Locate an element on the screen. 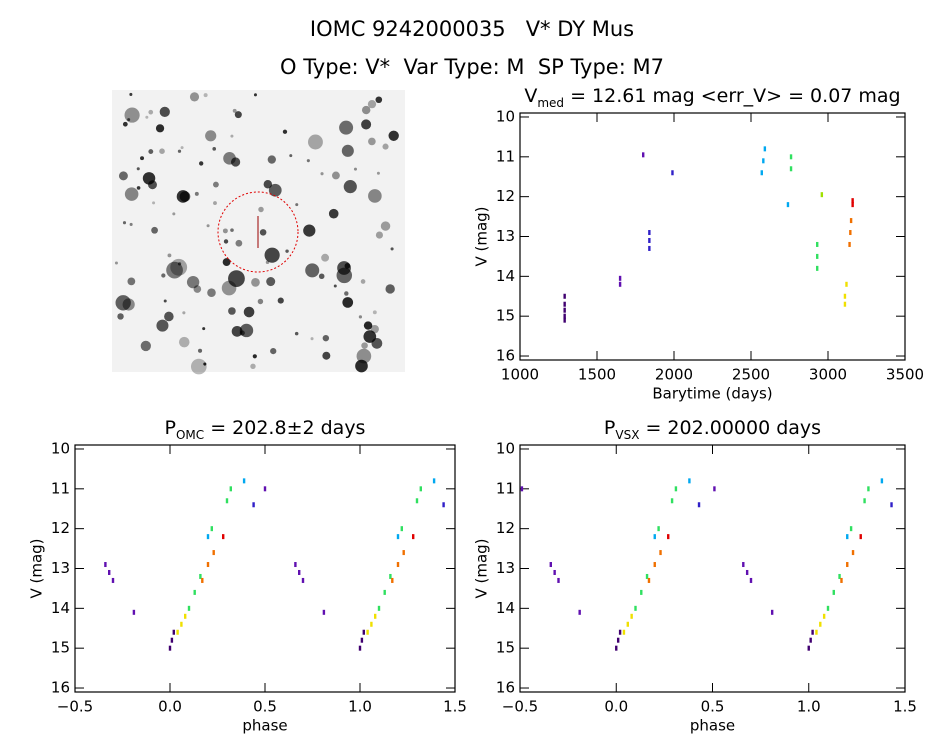 The height and width of the screenshot is (747, 944). page-title: IOMC 9242000035 V* DY Mus is located at coordinates (472, 29).